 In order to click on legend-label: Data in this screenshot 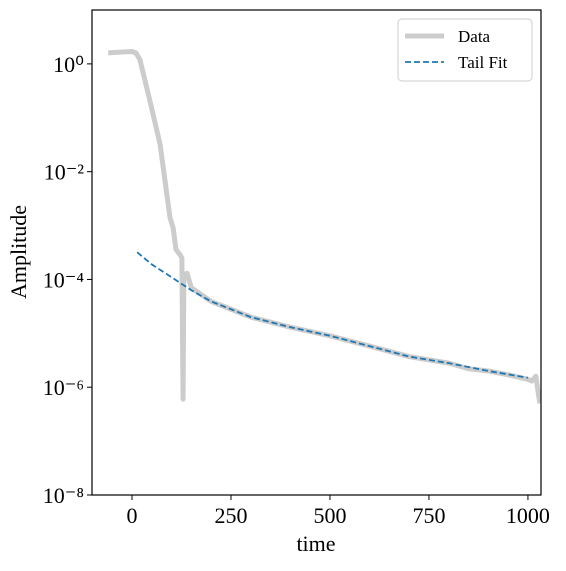, I will do `click(474, 36)`.